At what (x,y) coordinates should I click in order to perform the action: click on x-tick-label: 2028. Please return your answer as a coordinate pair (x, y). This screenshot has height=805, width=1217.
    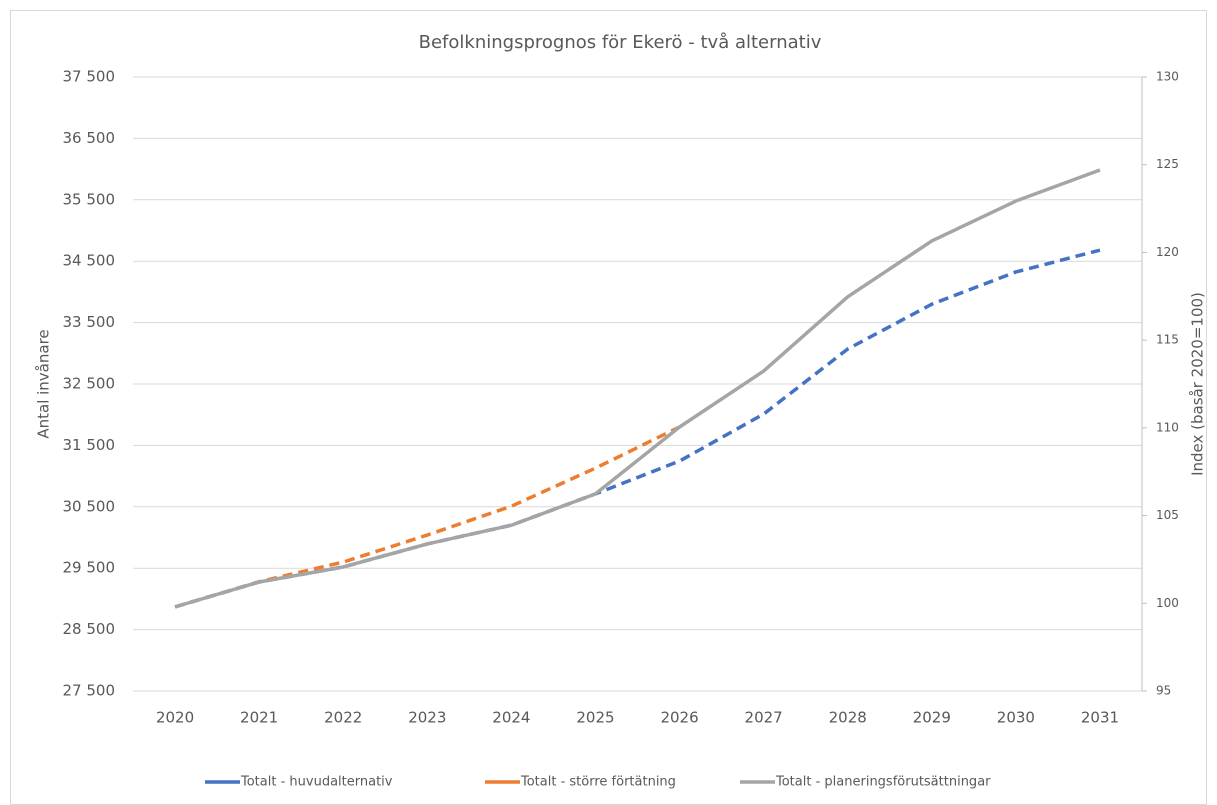
    Looking at the image, I should click on (848, 718).